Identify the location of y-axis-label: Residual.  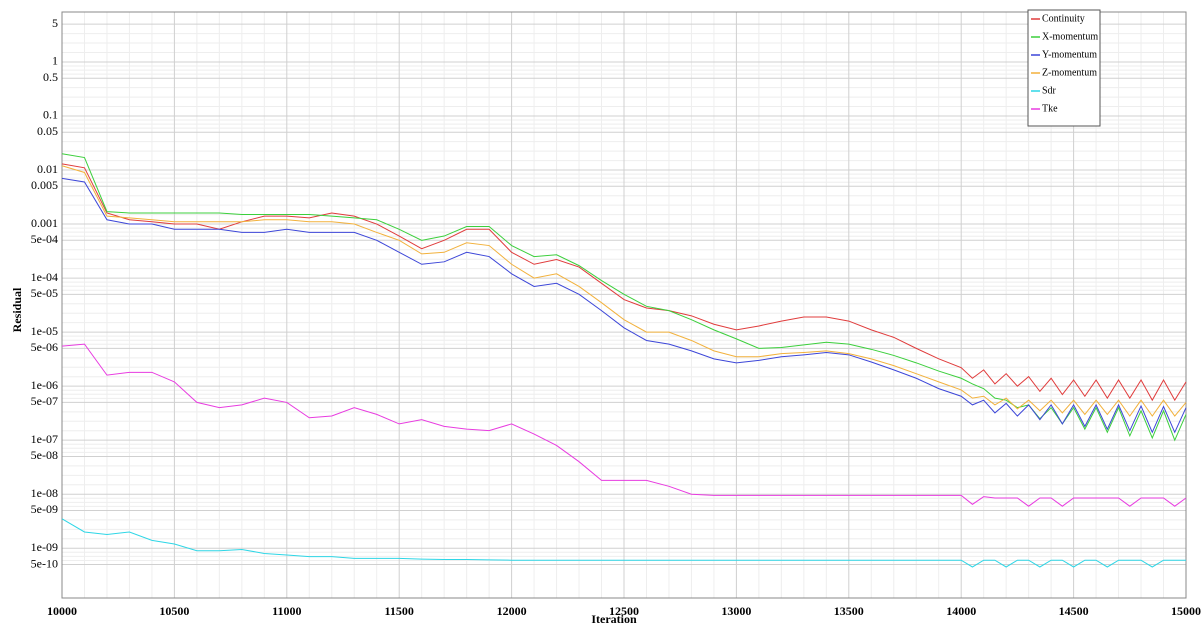
(17, 309).